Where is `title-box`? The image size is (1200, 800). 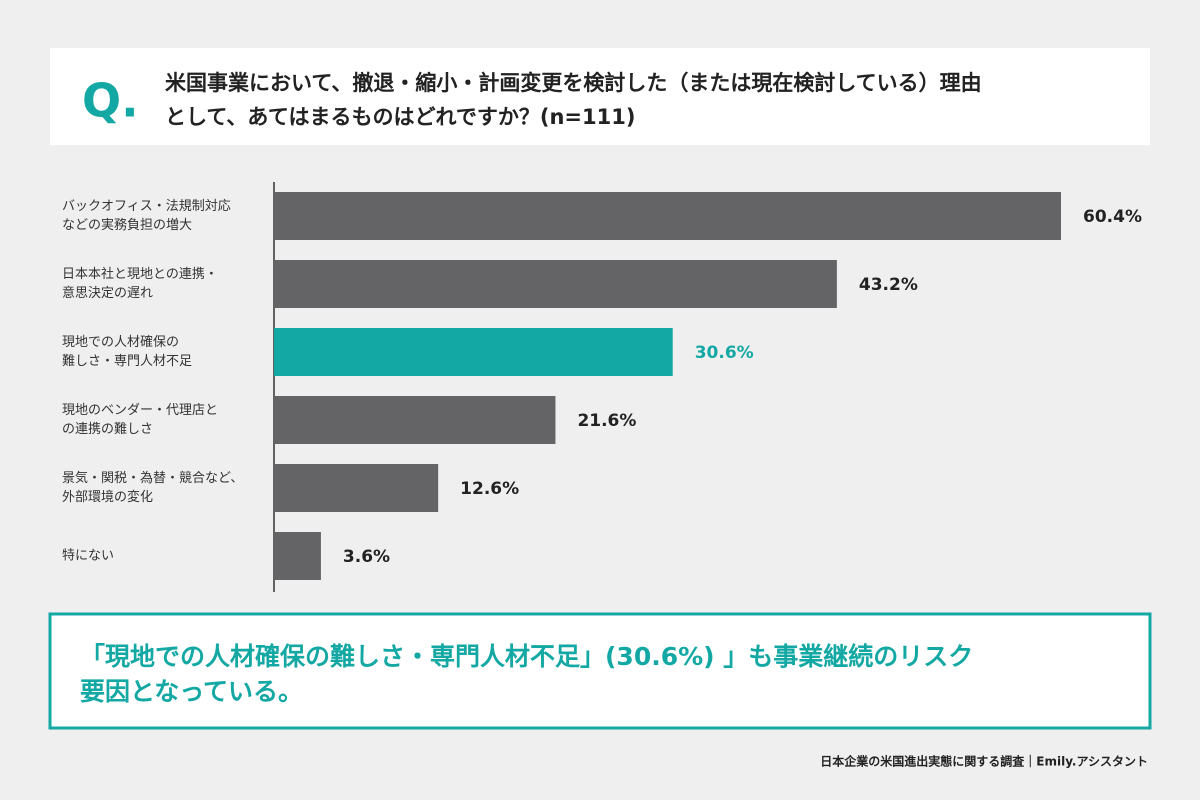
title-box is located at coordinates (600, 96).